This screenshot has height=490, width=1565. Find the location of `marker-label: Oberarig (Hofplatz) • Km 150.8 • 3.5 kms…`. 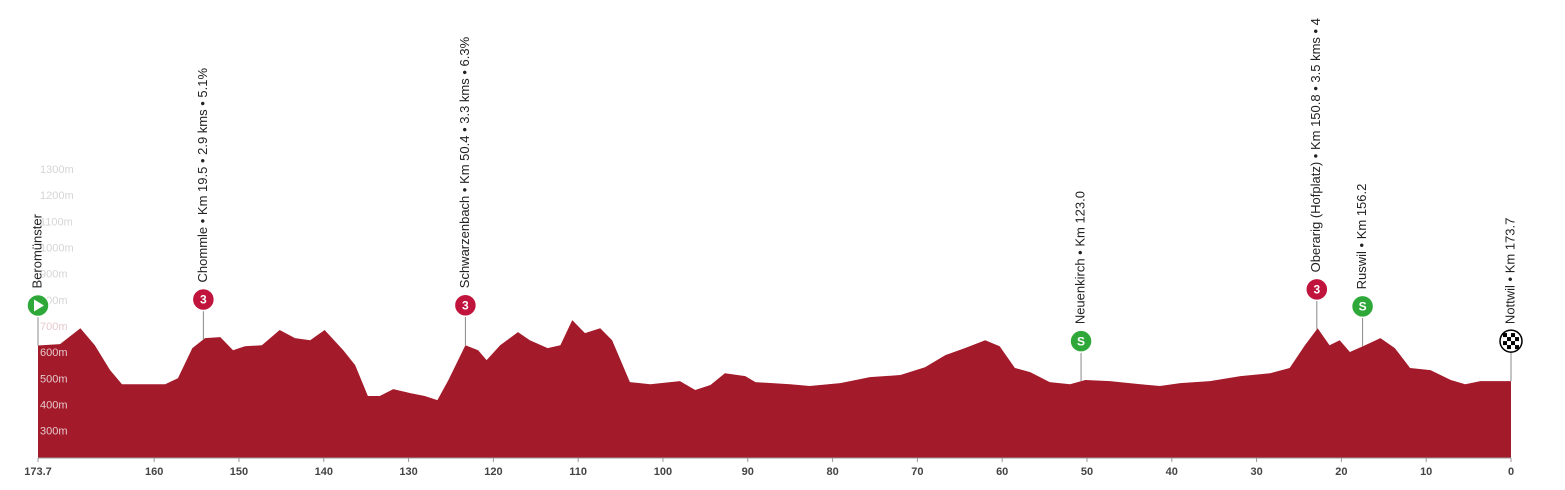

marker-label: Oberarig (Hofplatz) • Km 150.8 • 3.5 kms… is located at coordinates (1315, 145).